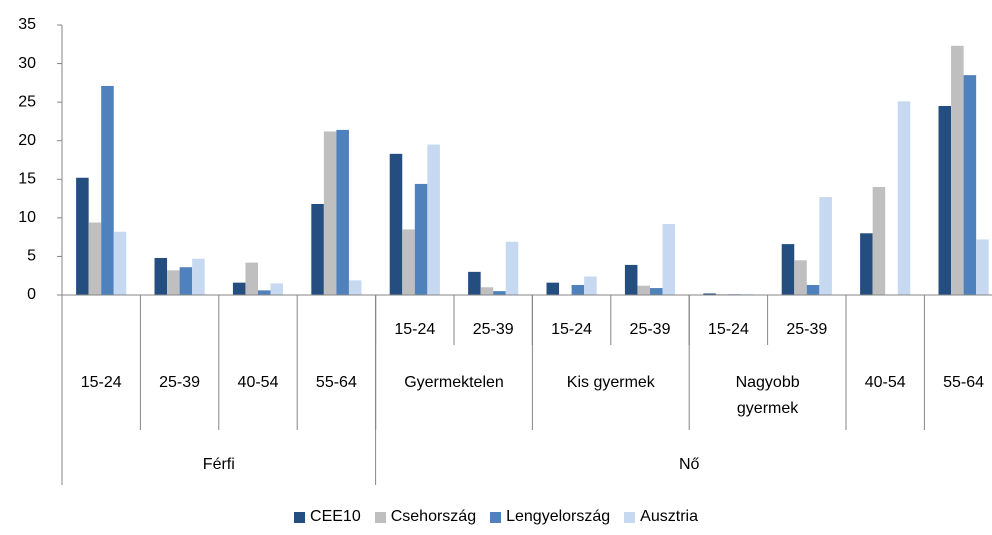 The width and height of the screenshot is (992, 535). Describe the element at coordinates (689, 464) in the screenshot. I see `category-label: Nő` at that location.